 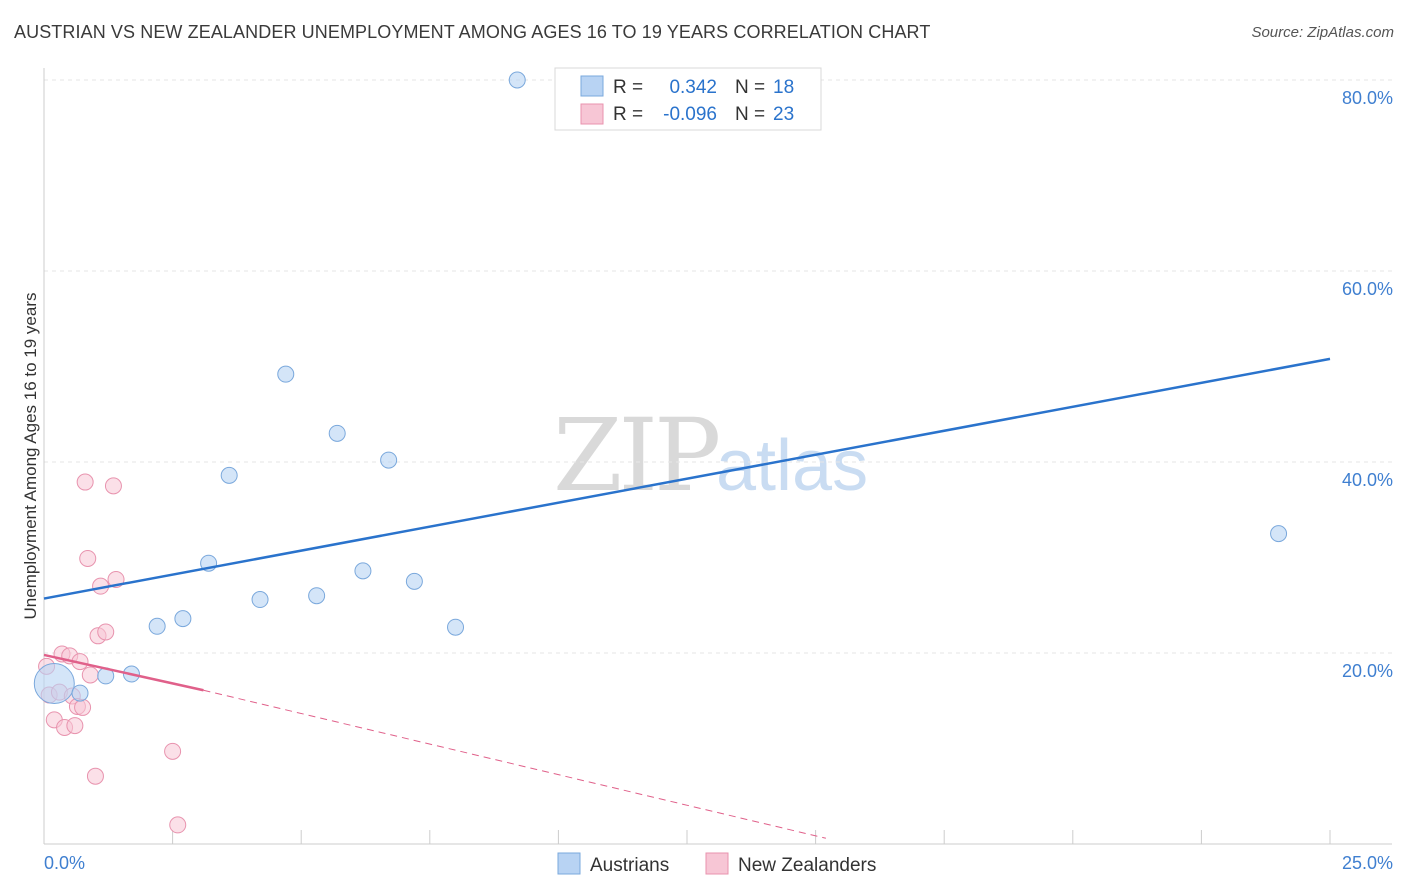 I want to click on legend-n-value-austrians: 18, so click(x=783, y=87).